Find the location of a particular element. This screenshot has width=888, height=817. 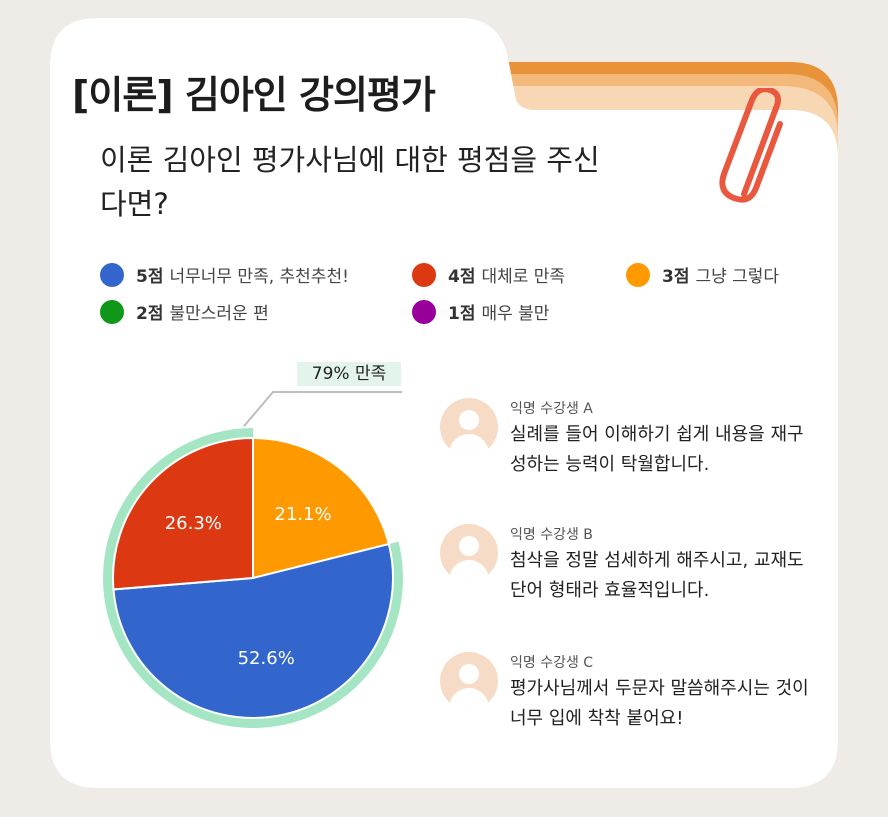

legend-label: 너무너무 만족, 추천추천! is located at coordinates (259, 277).